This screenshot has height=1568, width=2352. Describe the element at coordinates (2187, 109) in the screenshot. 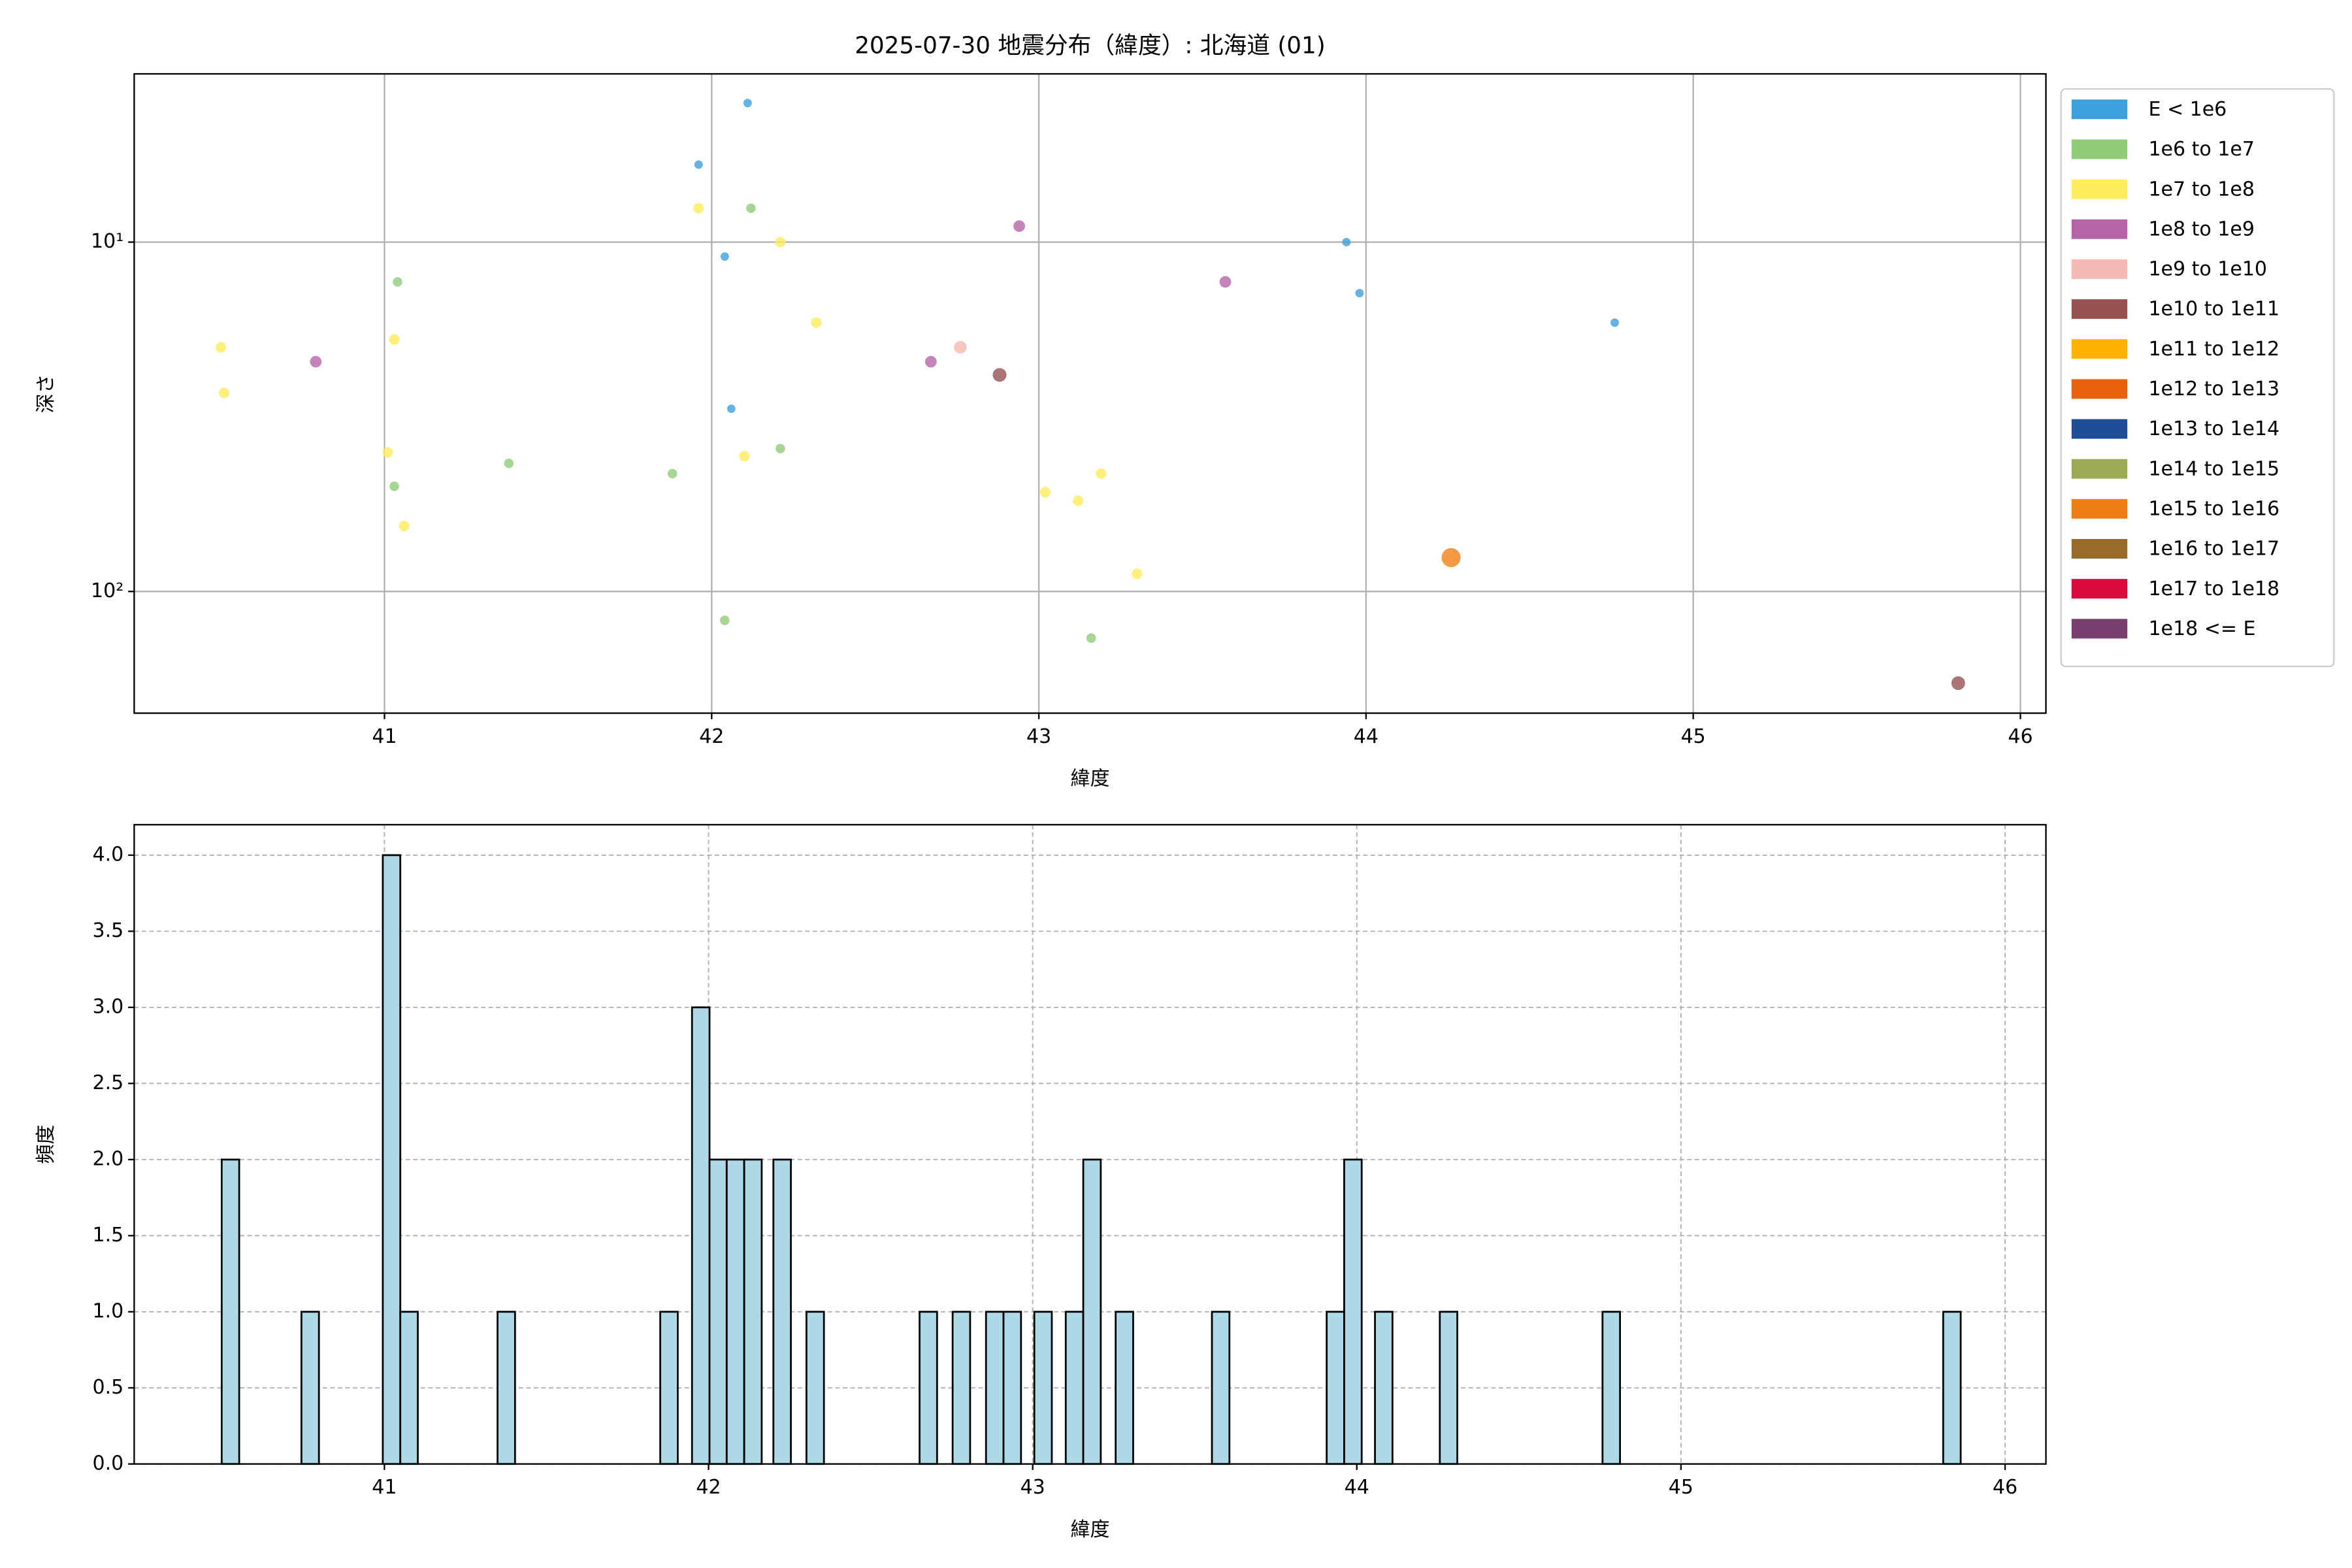

I see `legend-label: E < 1e6` at that location.